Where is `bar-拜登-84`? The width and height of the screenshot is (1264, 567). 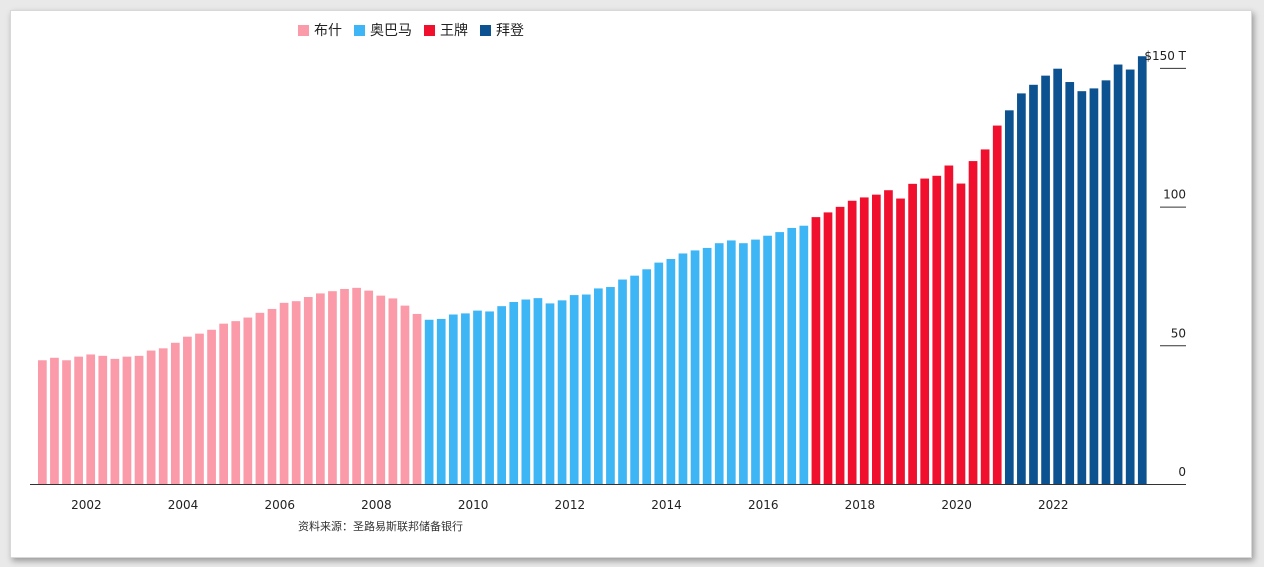
bar-拜登-84 is located at coordinates (1057, 276).